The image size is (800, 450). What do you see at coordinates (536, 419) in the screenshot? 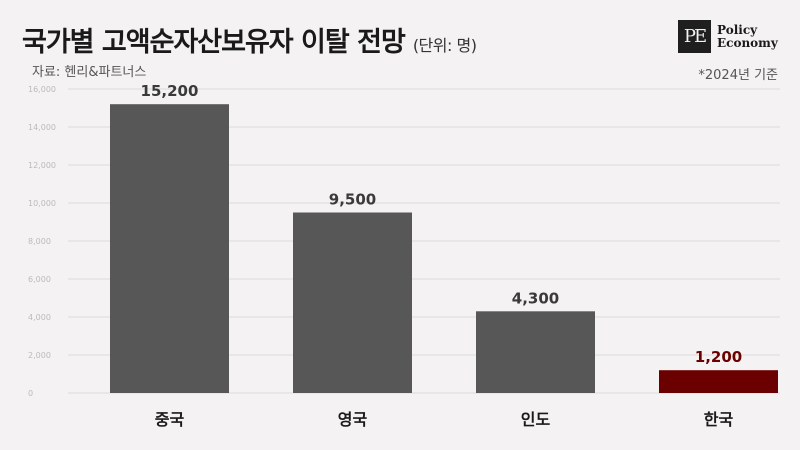
I see `x-tick-label: 인도` at bounding box center [536, 419].